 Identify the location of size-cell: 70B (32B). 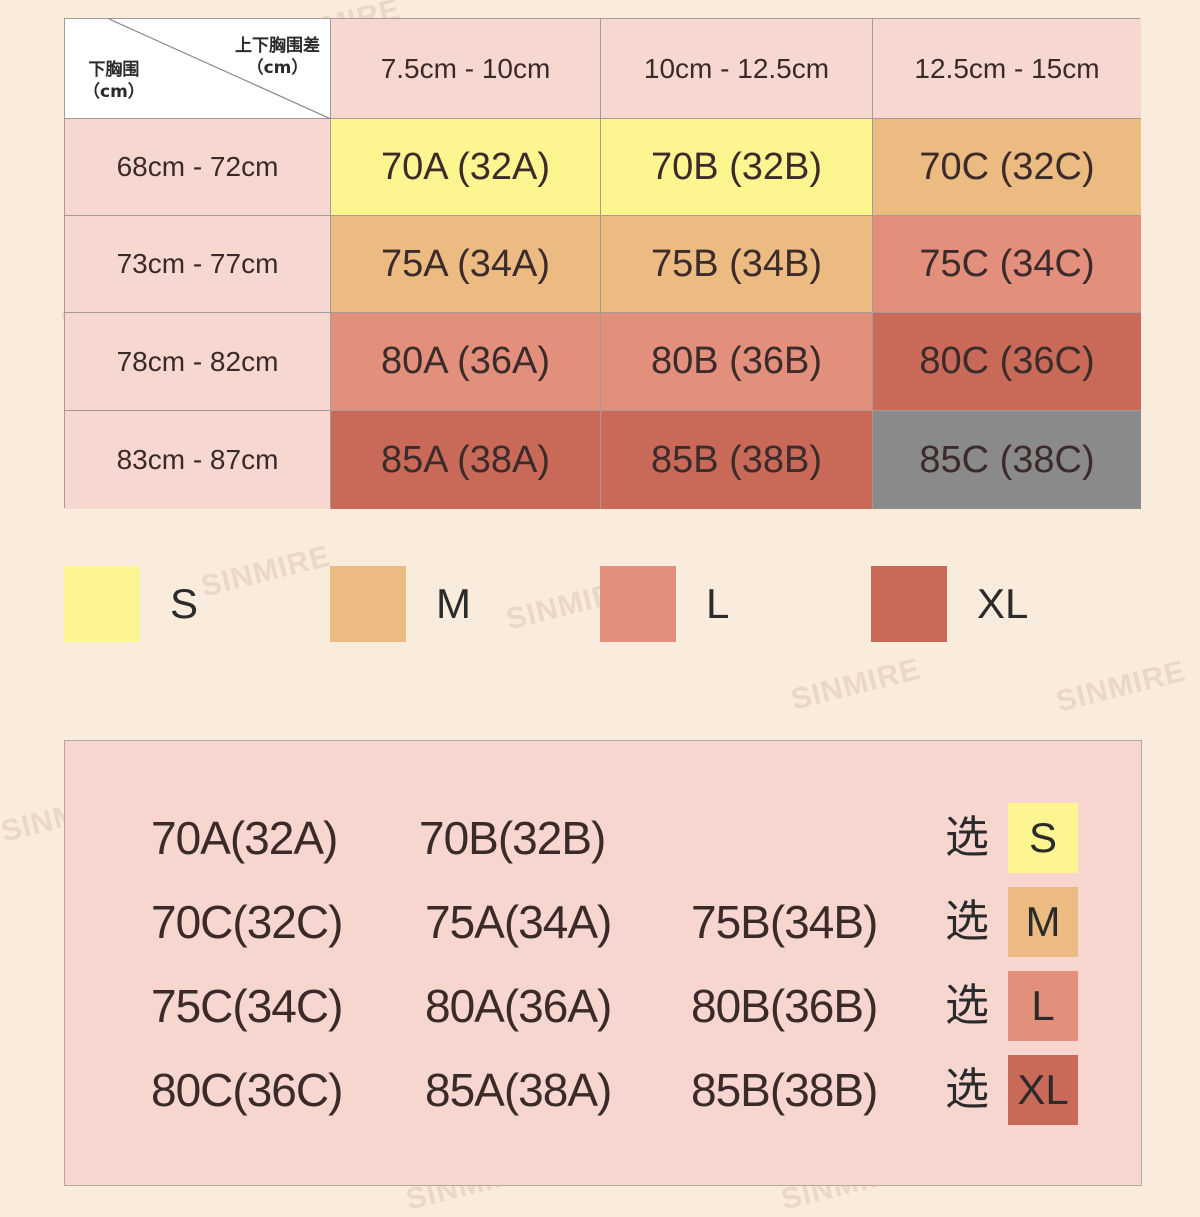
(737, 167).